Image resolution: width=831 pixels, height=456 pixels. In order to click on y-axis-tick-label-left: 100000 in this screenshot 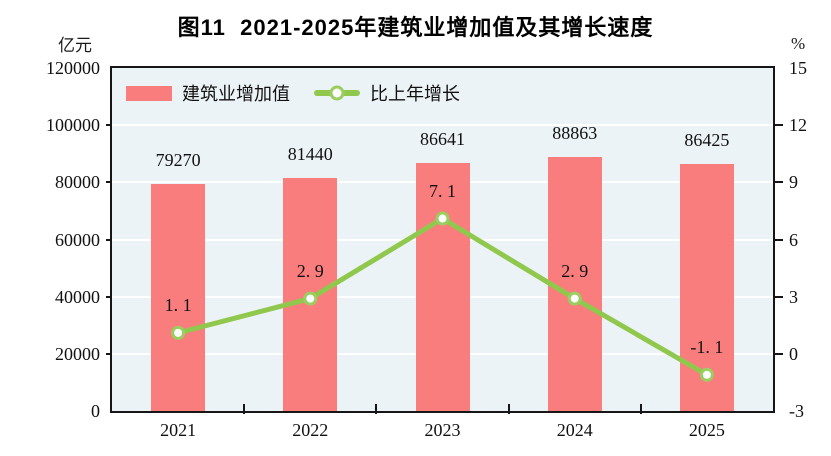, I will do `click(73, 125)`.